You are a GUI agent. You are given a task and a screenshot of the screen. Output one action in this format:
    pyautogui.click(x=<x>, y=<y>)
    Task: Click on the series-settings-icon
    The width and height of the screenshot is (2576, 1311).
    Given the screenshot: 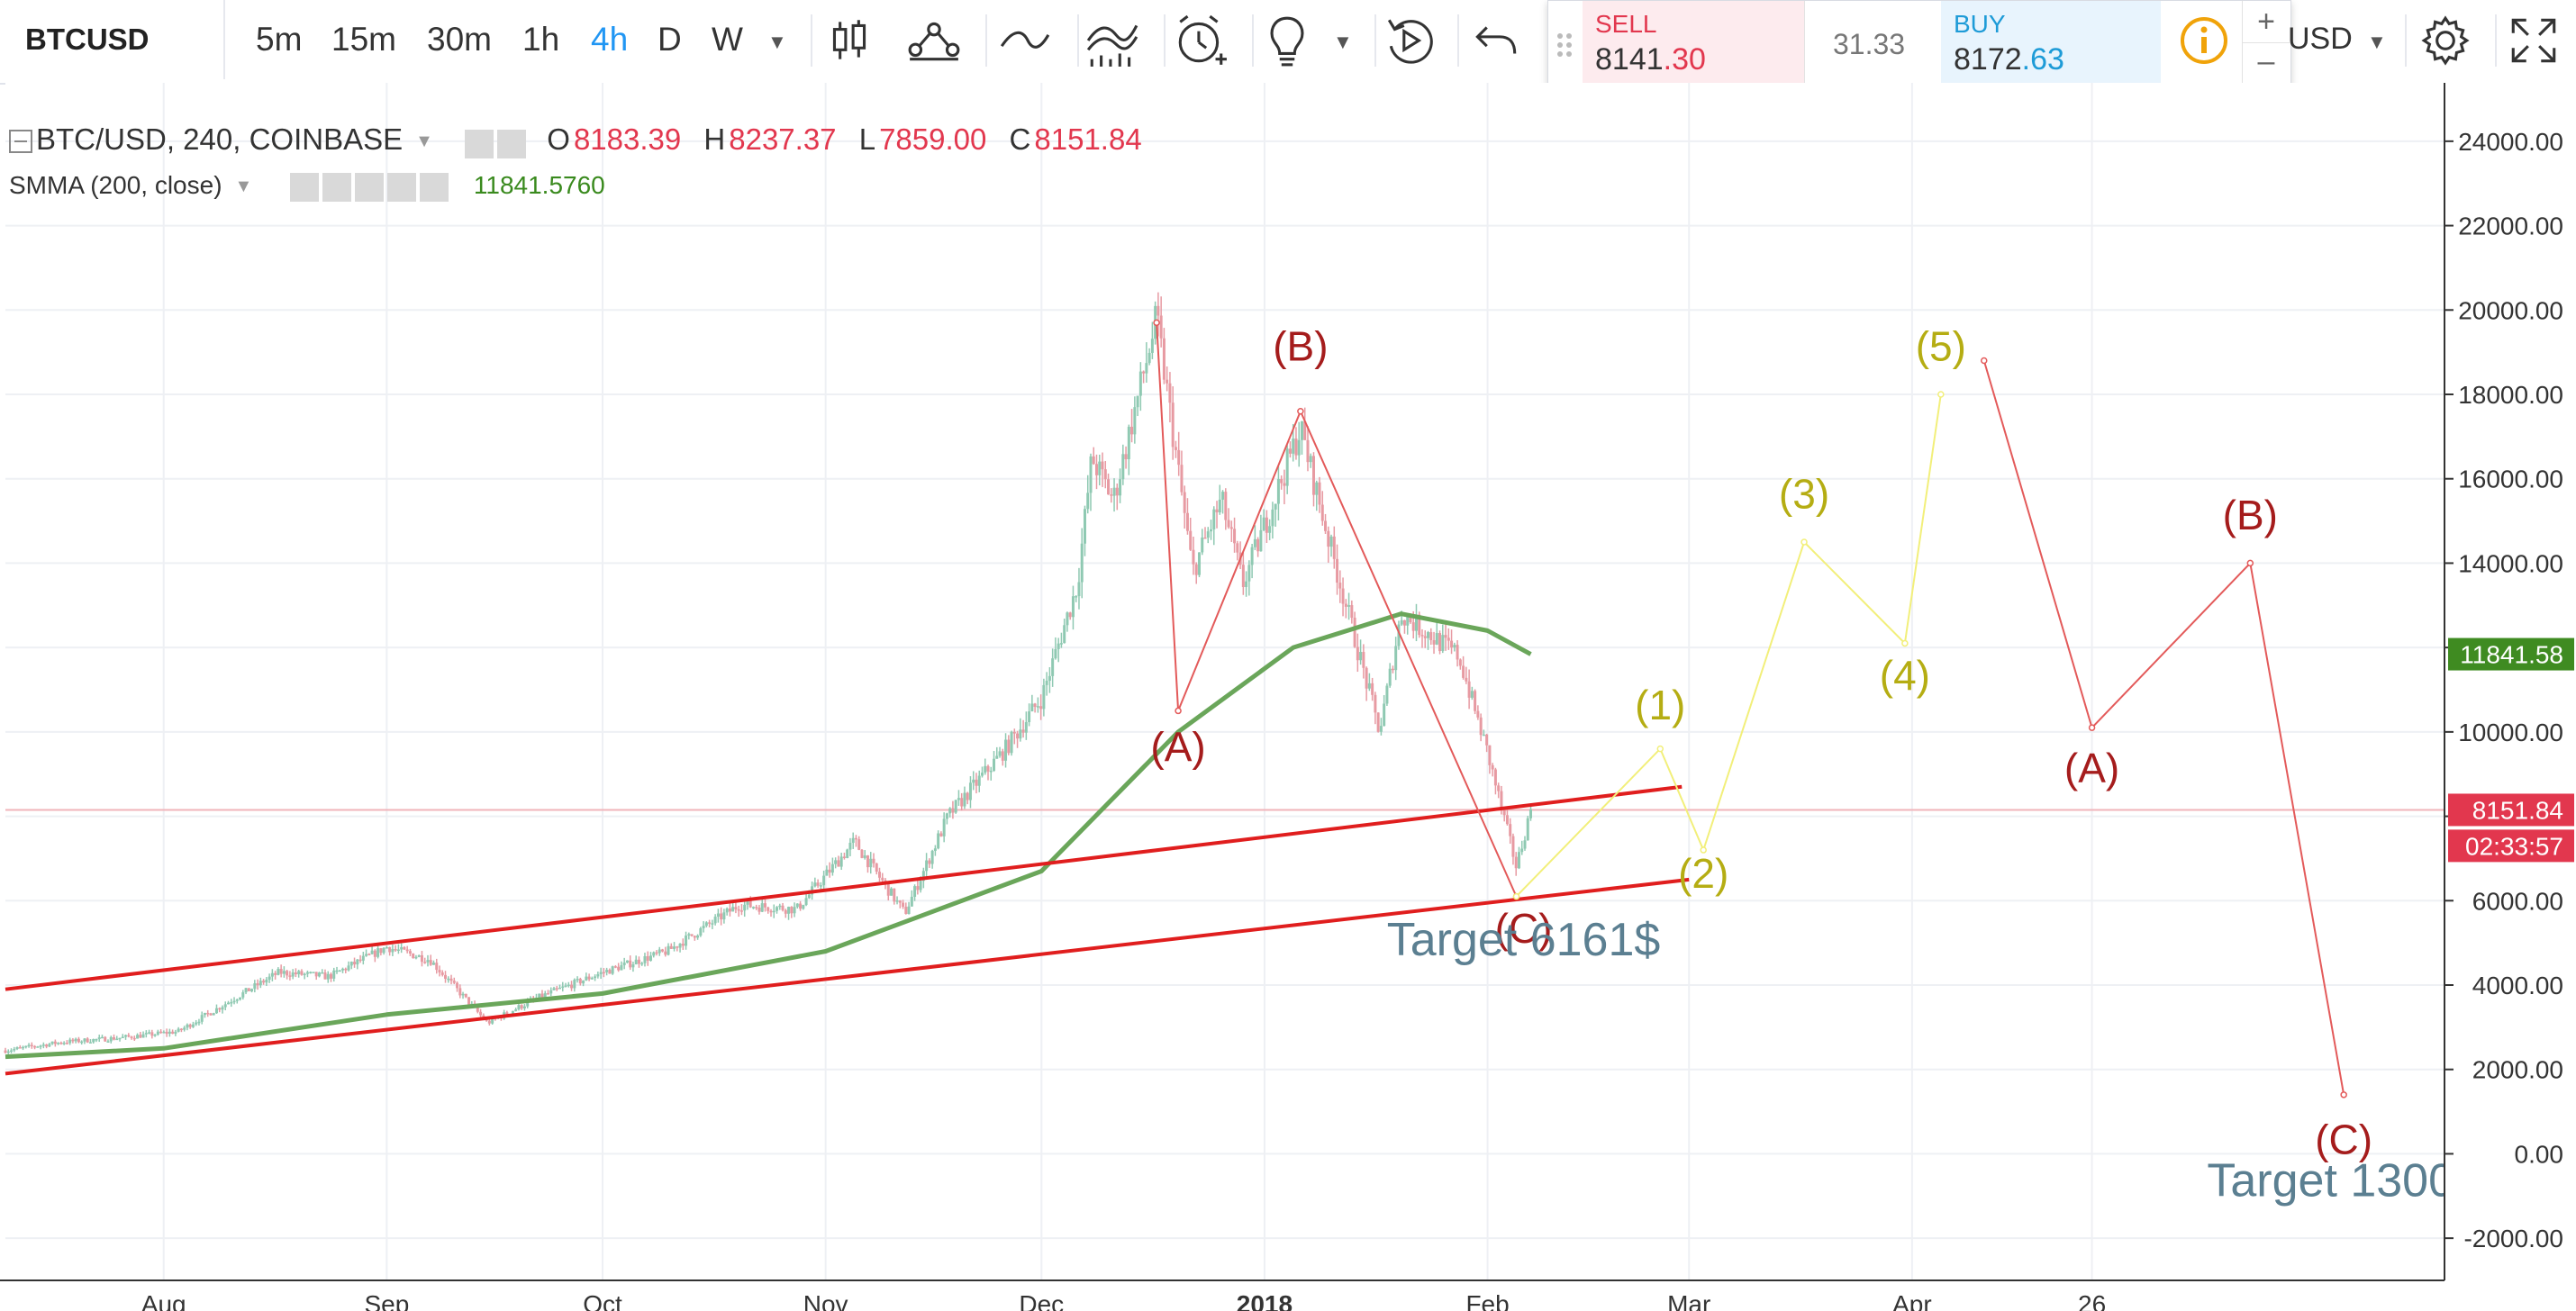 What is the action you would take?
    pyautogui.click(x=512, y=143)
    